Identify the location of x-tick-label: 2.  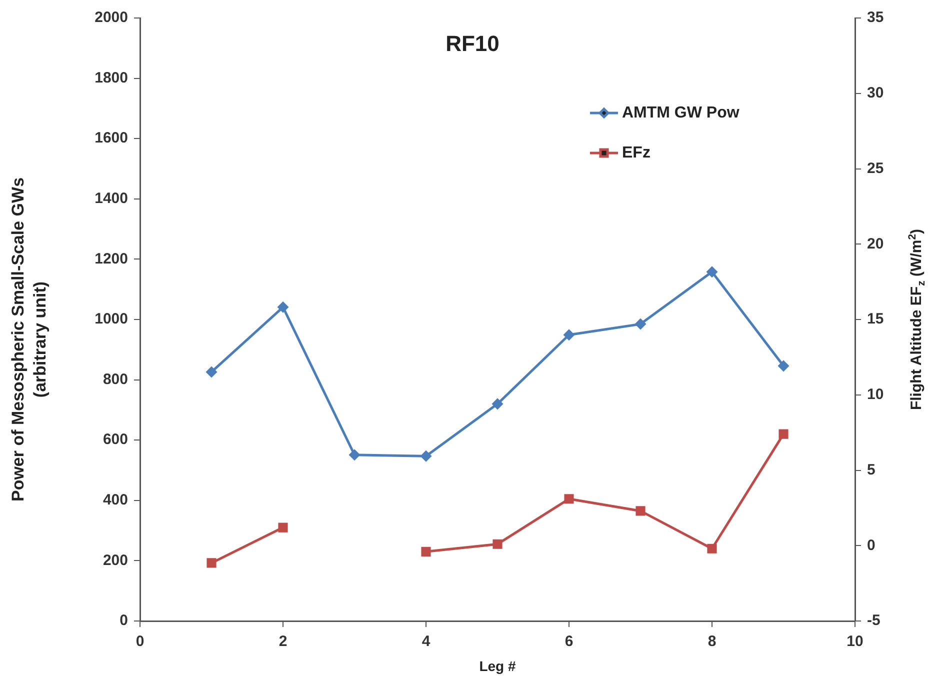
(283, 641).